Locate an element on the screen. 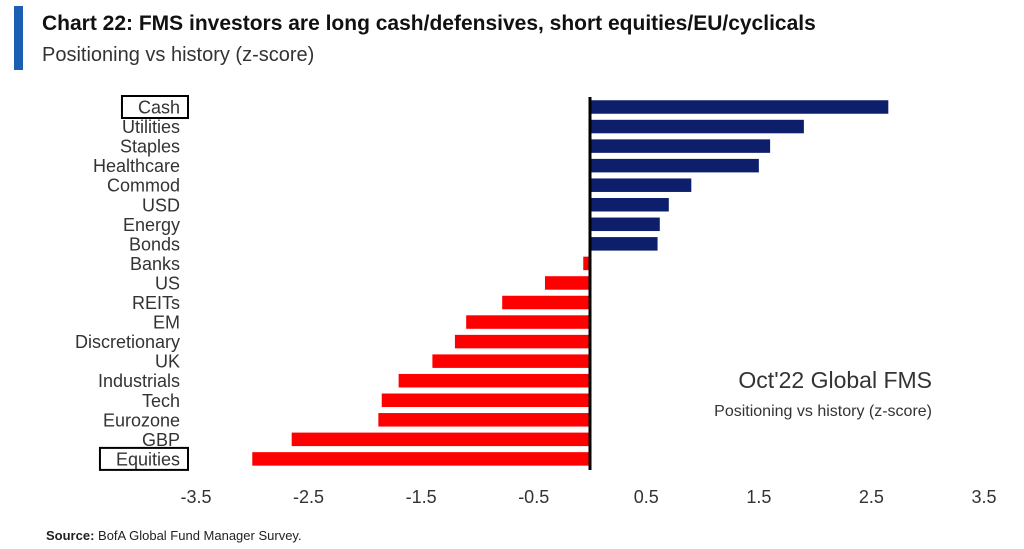 Image resolution: width=1024 pixels, height=549 pixels. bar-em is located at coordinates (528, 322).